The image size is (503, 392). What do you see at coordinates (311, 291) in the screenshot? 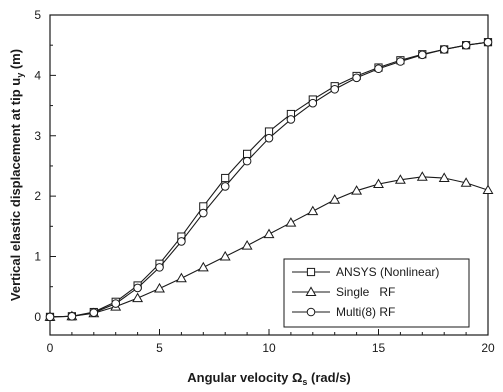
I see `legend-marker-triangle` at bounding box center [311, 291].